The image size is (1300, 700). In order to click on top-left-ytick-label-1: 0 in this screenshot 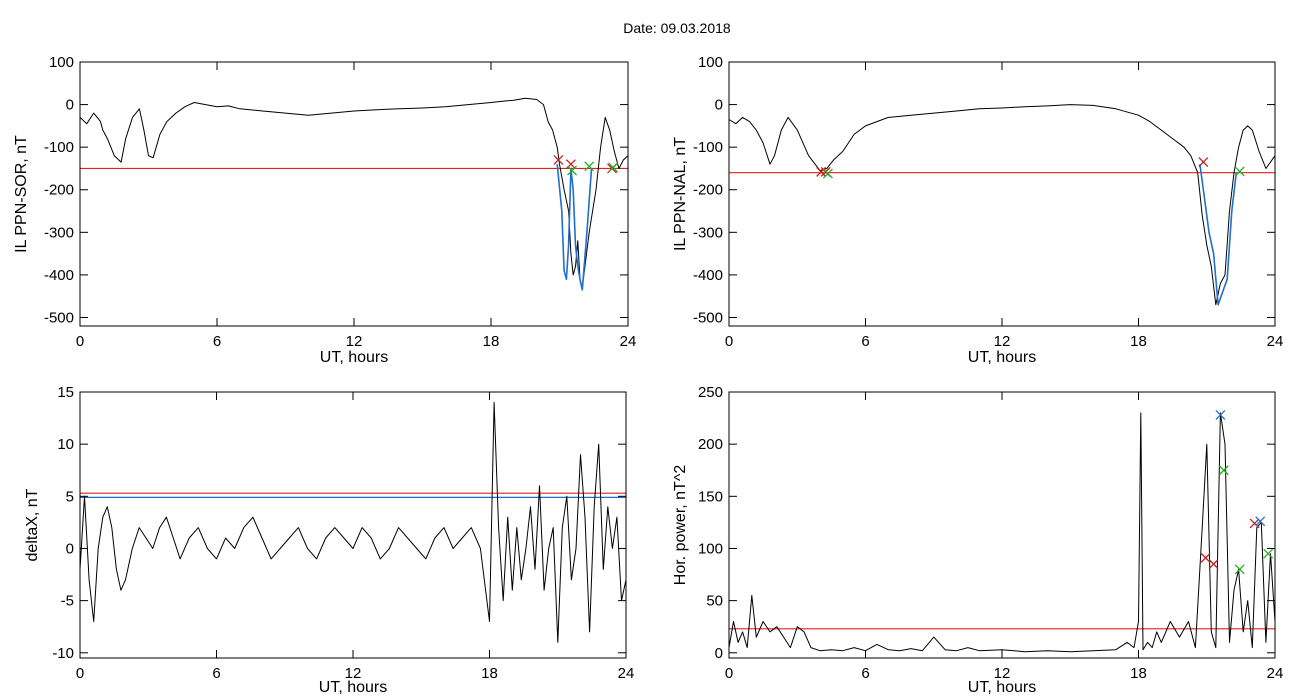, I will do `click(70, 105)`.